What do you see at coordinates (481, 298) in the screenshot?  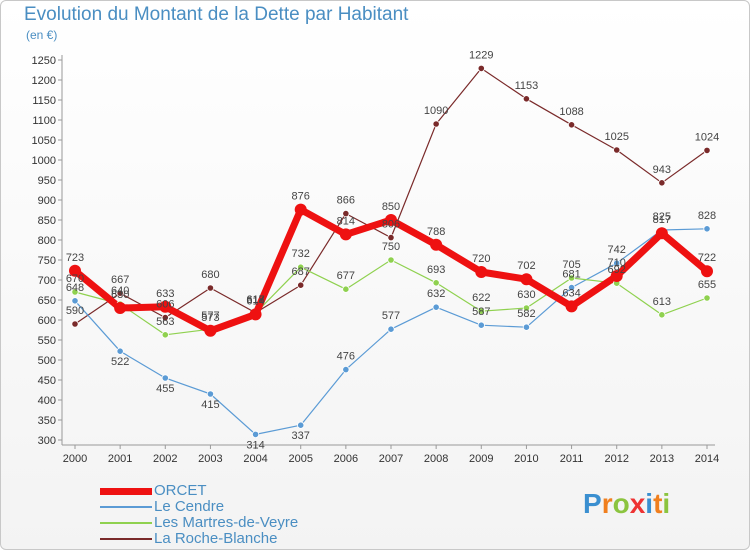 I see `data-label: 622` at bounding box center [481, 298].